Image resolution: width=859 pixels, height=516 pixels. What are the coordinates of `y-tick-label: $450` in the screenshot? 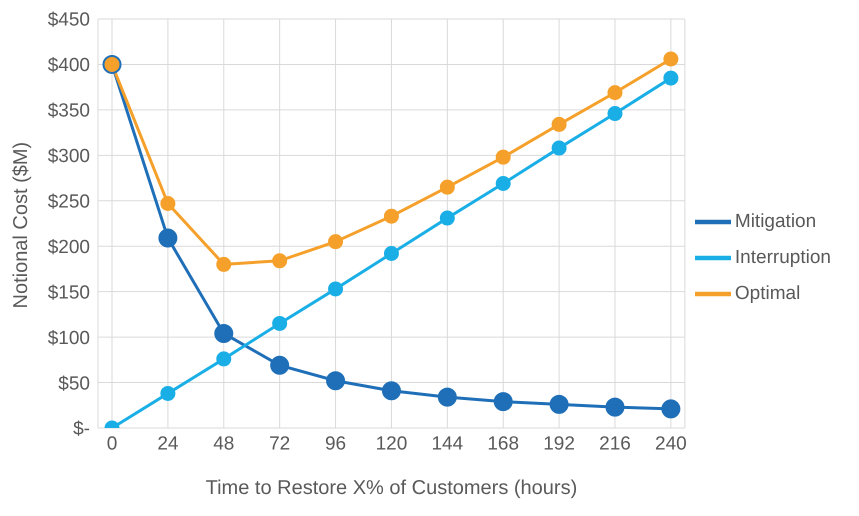 It's located at (69, 20).